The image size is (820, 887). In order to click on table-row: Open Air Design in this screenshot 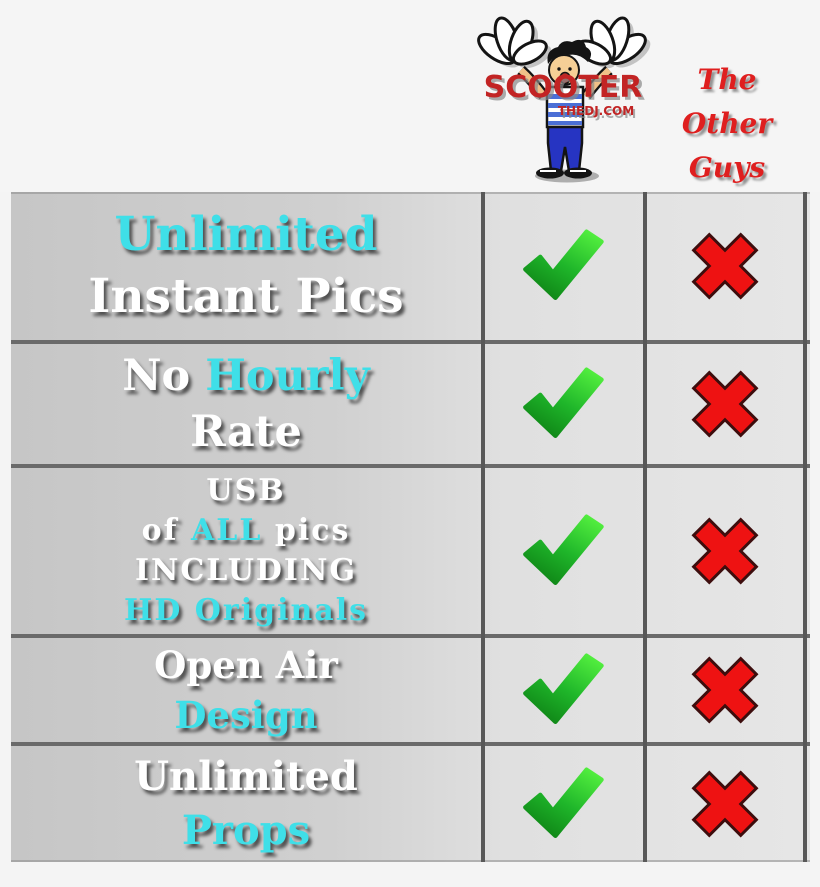, I will do `click(410, 688)`.